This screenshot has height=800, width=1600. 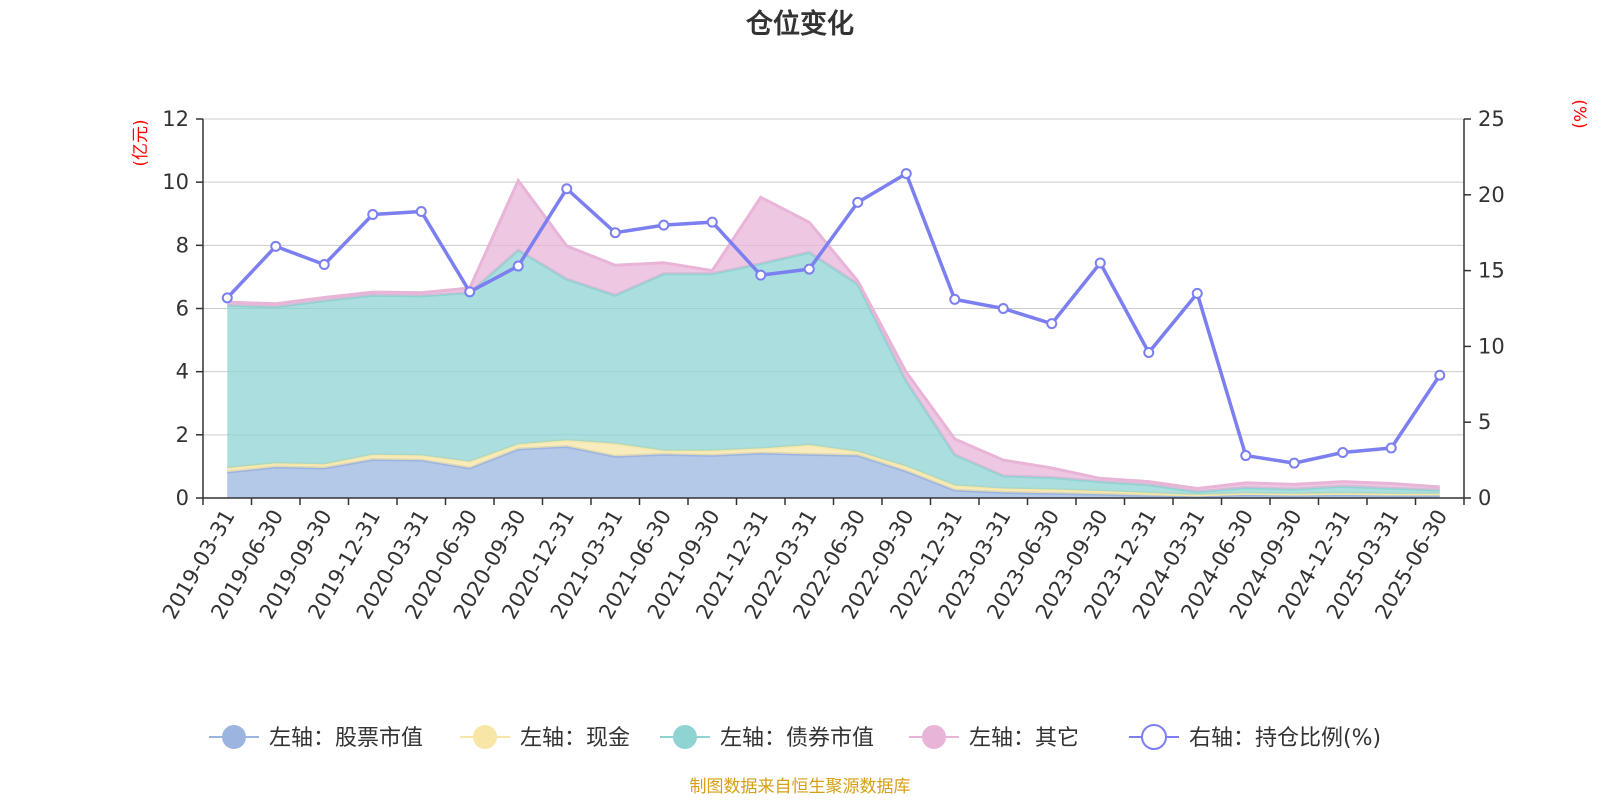 What do you see at coordinates (800, 787) in the screenshot?
I see `data-source-note: 制图数据来自恒生聚源数据库` at bounding box center [800, 787].